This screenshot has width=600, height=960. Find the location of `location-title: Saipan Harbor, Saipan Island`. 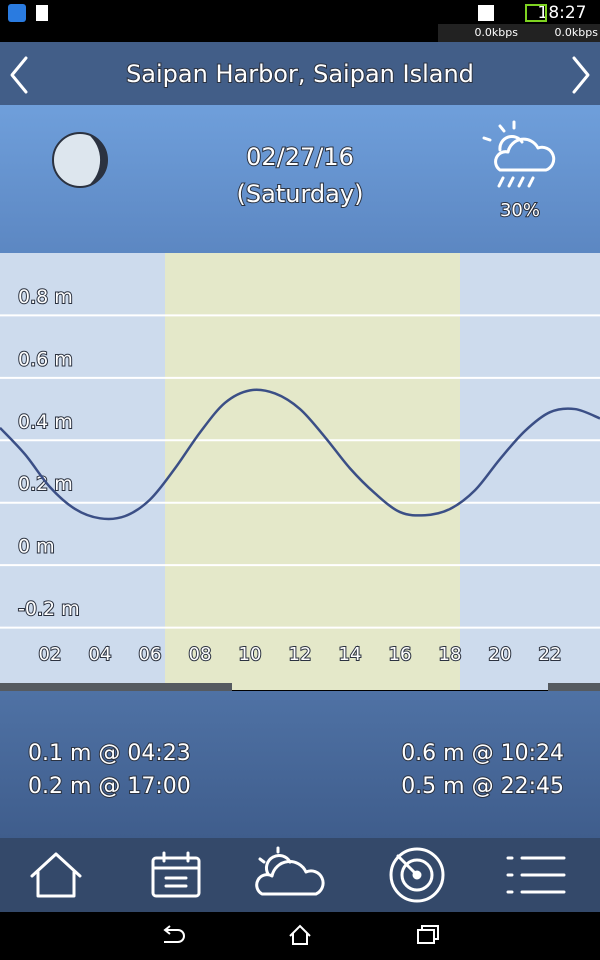

location-title: Saipan Harbor, Saipan Island is located at coordinates (300, 74).